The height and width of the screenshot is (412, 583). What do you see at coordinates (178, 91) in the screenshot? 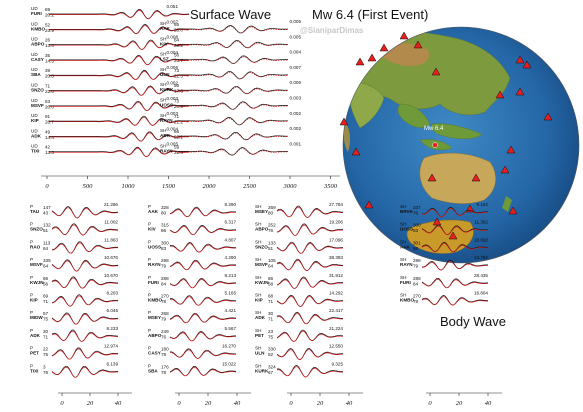
I see `distance-value: 17.6` at bounding box center [178, 91].